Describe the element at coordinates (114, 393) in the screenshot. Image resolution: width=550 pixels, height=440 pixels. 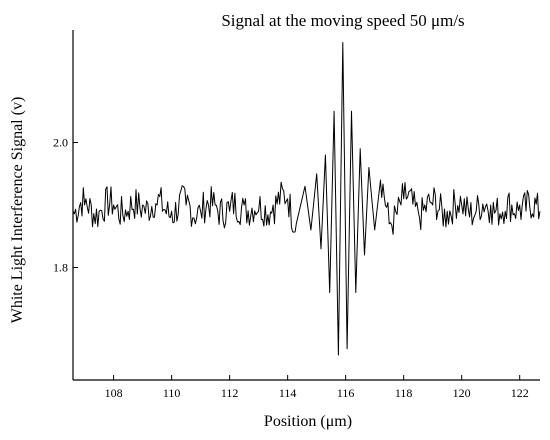
I see `x-tick-label: 108` at that location.